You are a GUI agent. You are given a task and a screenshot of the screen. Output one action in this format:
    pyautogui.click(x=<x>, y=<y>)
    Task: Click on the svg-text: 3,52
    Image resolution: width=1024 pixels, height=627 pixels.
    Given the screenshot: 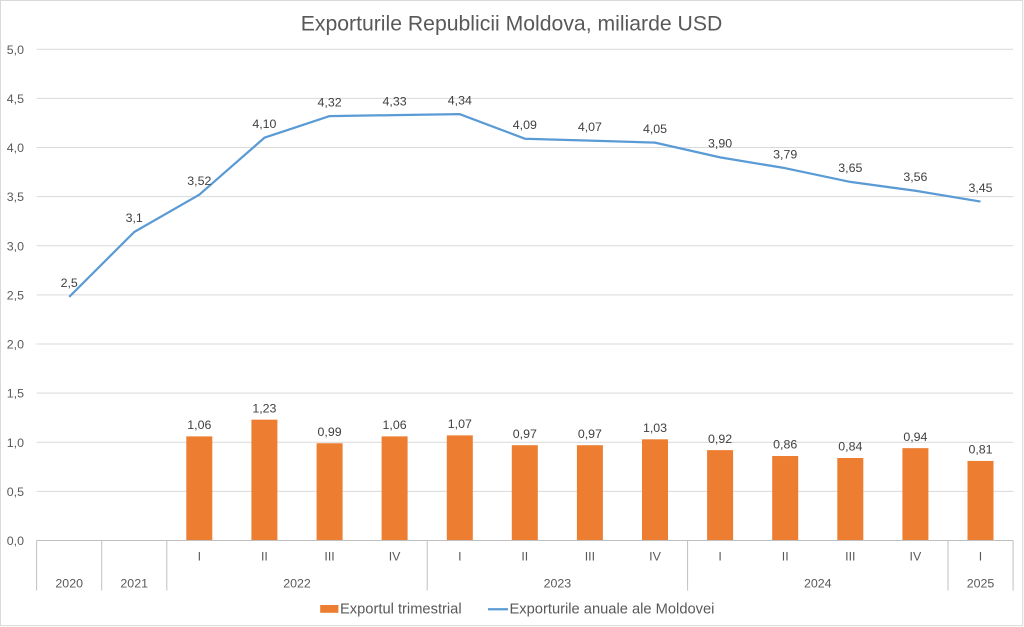 What is the action you would take?
    pyautogui.click(x=199, y=181)
    